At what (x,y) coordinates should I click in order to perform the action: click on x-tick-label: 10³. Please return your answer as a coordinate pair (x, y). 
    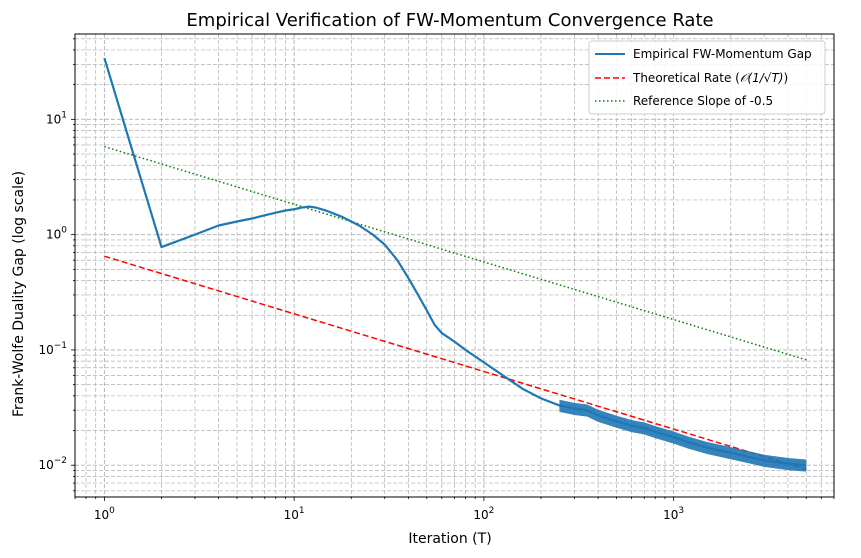
    Looking at the image, I should click on (673, 514).